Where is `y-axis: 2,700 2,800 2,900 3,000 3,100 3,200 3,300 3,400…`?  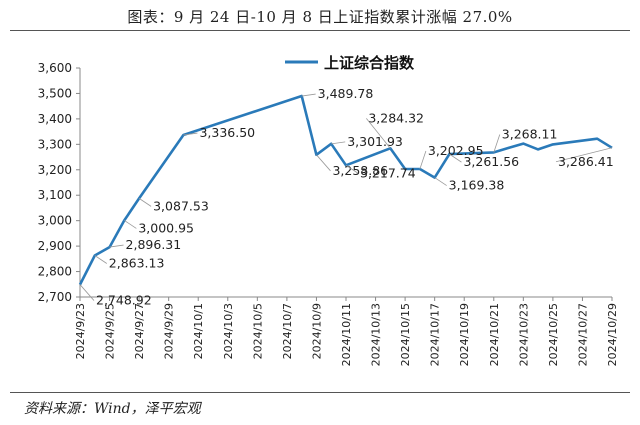 y-axis: 2,700 2,800 2,900 3,000 3,100 3,200 3,300 3,400… is located at coordinates (59, 182).